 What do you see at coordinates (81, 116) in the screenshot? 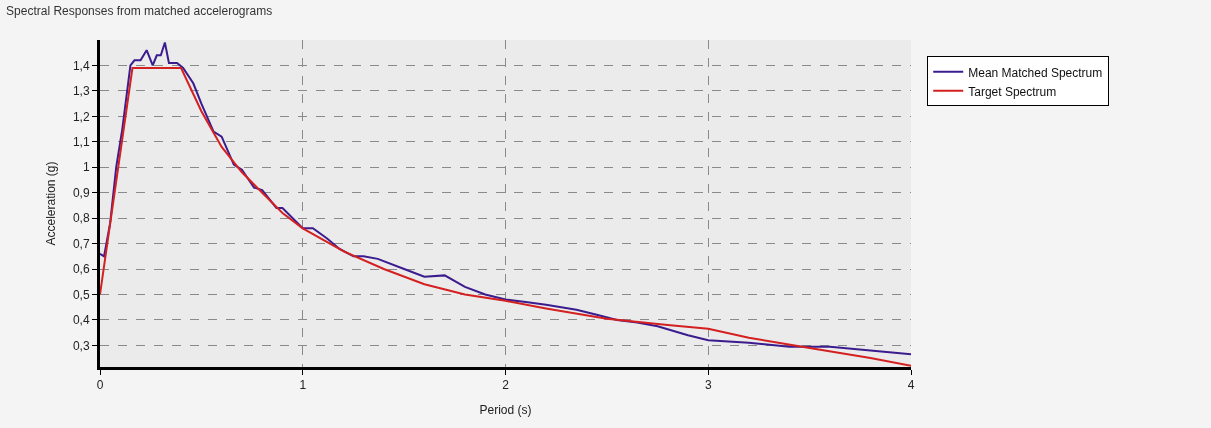
I see `y-tick-label: 1,2` at bounding box center [81, 116].